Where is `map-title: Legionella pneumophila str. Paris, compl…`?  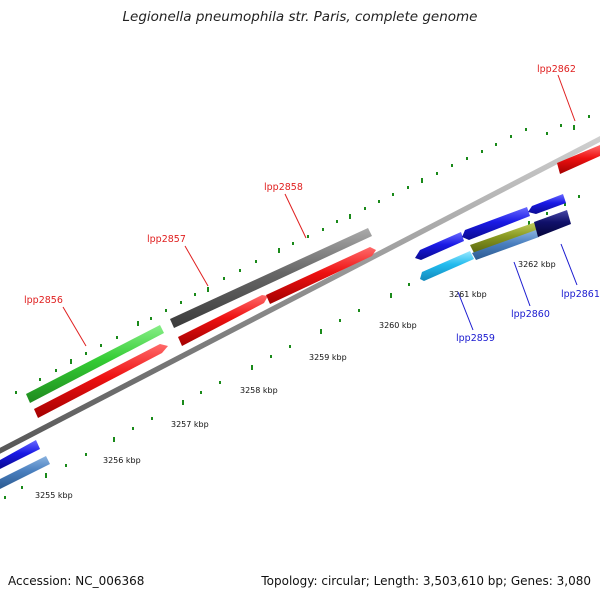
map-title: Legionella pneumophila str. Paris, compl… is located at coordinates (300, 17).